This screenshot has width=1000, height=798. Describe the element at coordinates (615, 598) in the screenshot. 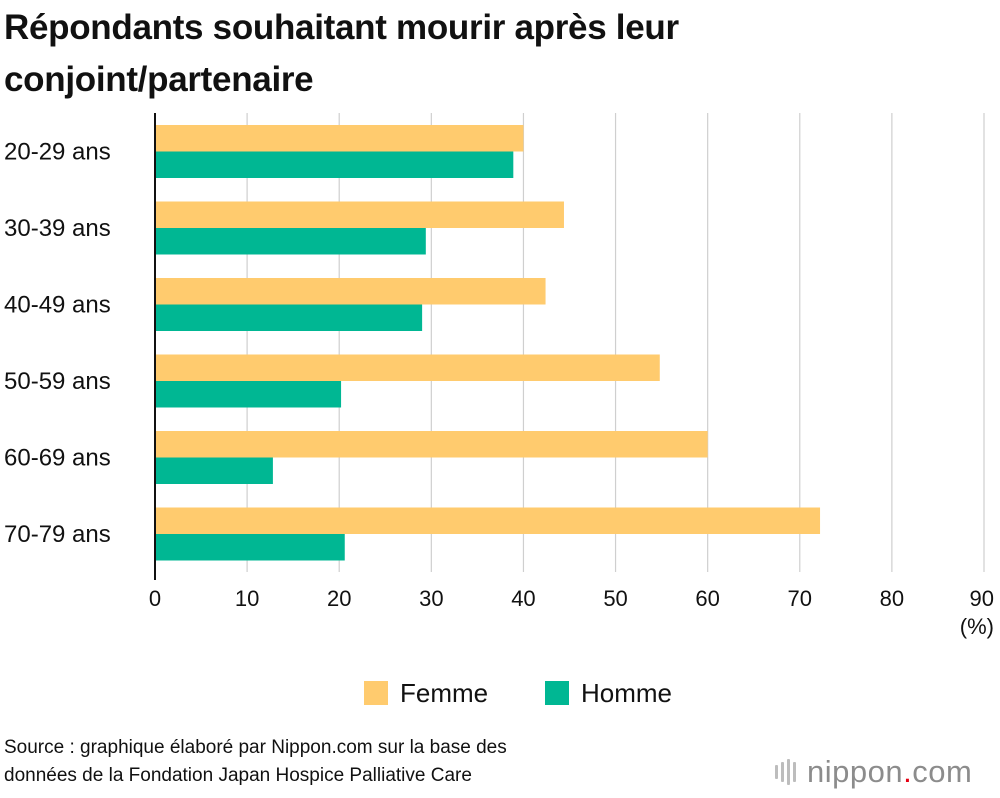

I see `x-tick-label: 50` at that location.